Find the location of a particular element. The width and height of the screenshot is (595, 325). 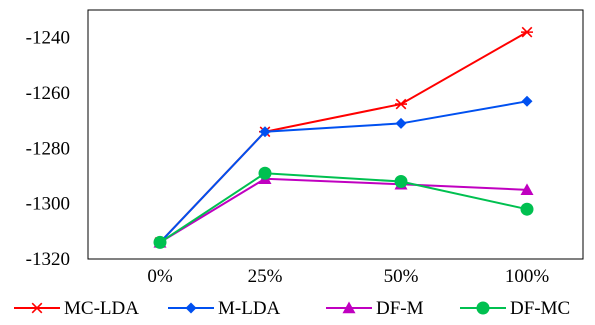

x-tick-label: 50% is located at coordinates (401, 276).